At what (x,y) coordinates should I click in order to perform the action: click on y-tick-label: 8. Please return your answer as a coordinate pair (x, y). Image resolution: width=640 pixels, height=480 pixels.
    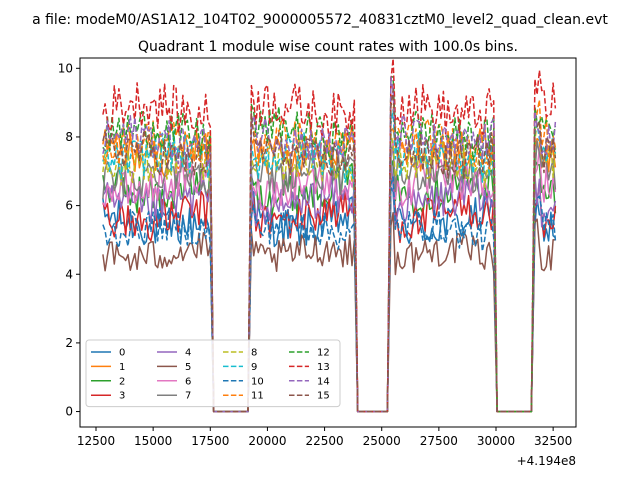
    Looking at the image, I should click on (69, 137).